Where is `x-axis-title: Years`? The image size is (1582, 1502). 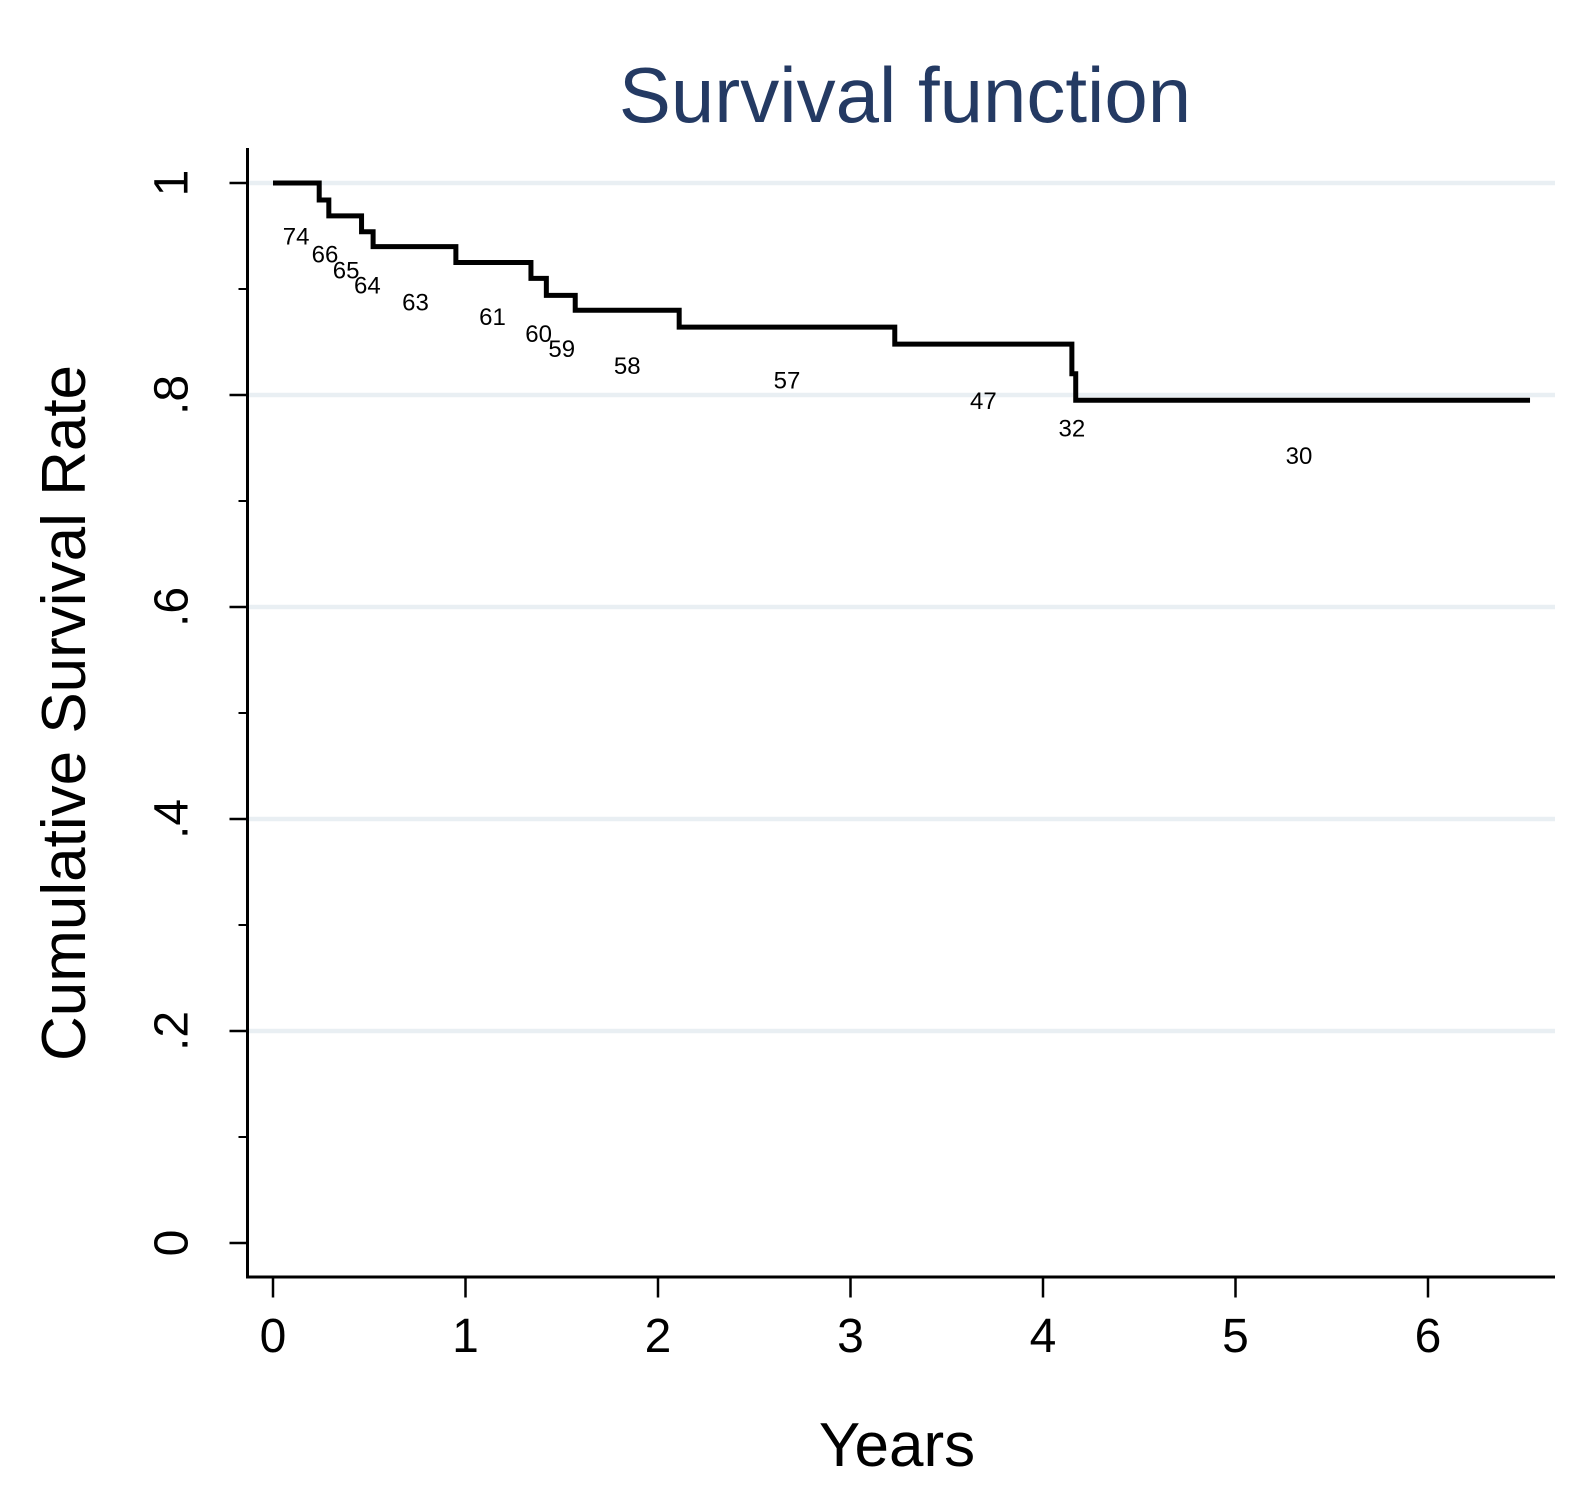 x-axis-title: Years is located at coordinates (897, 1445).